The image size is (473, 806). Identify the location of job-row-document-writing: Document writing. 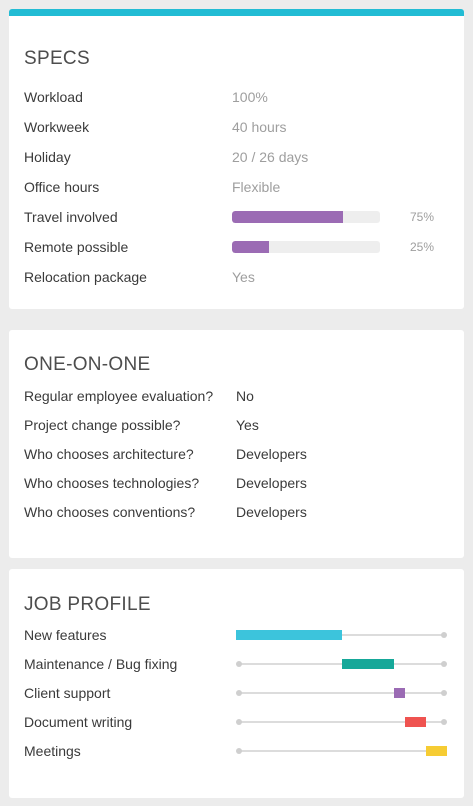
(236, 722).